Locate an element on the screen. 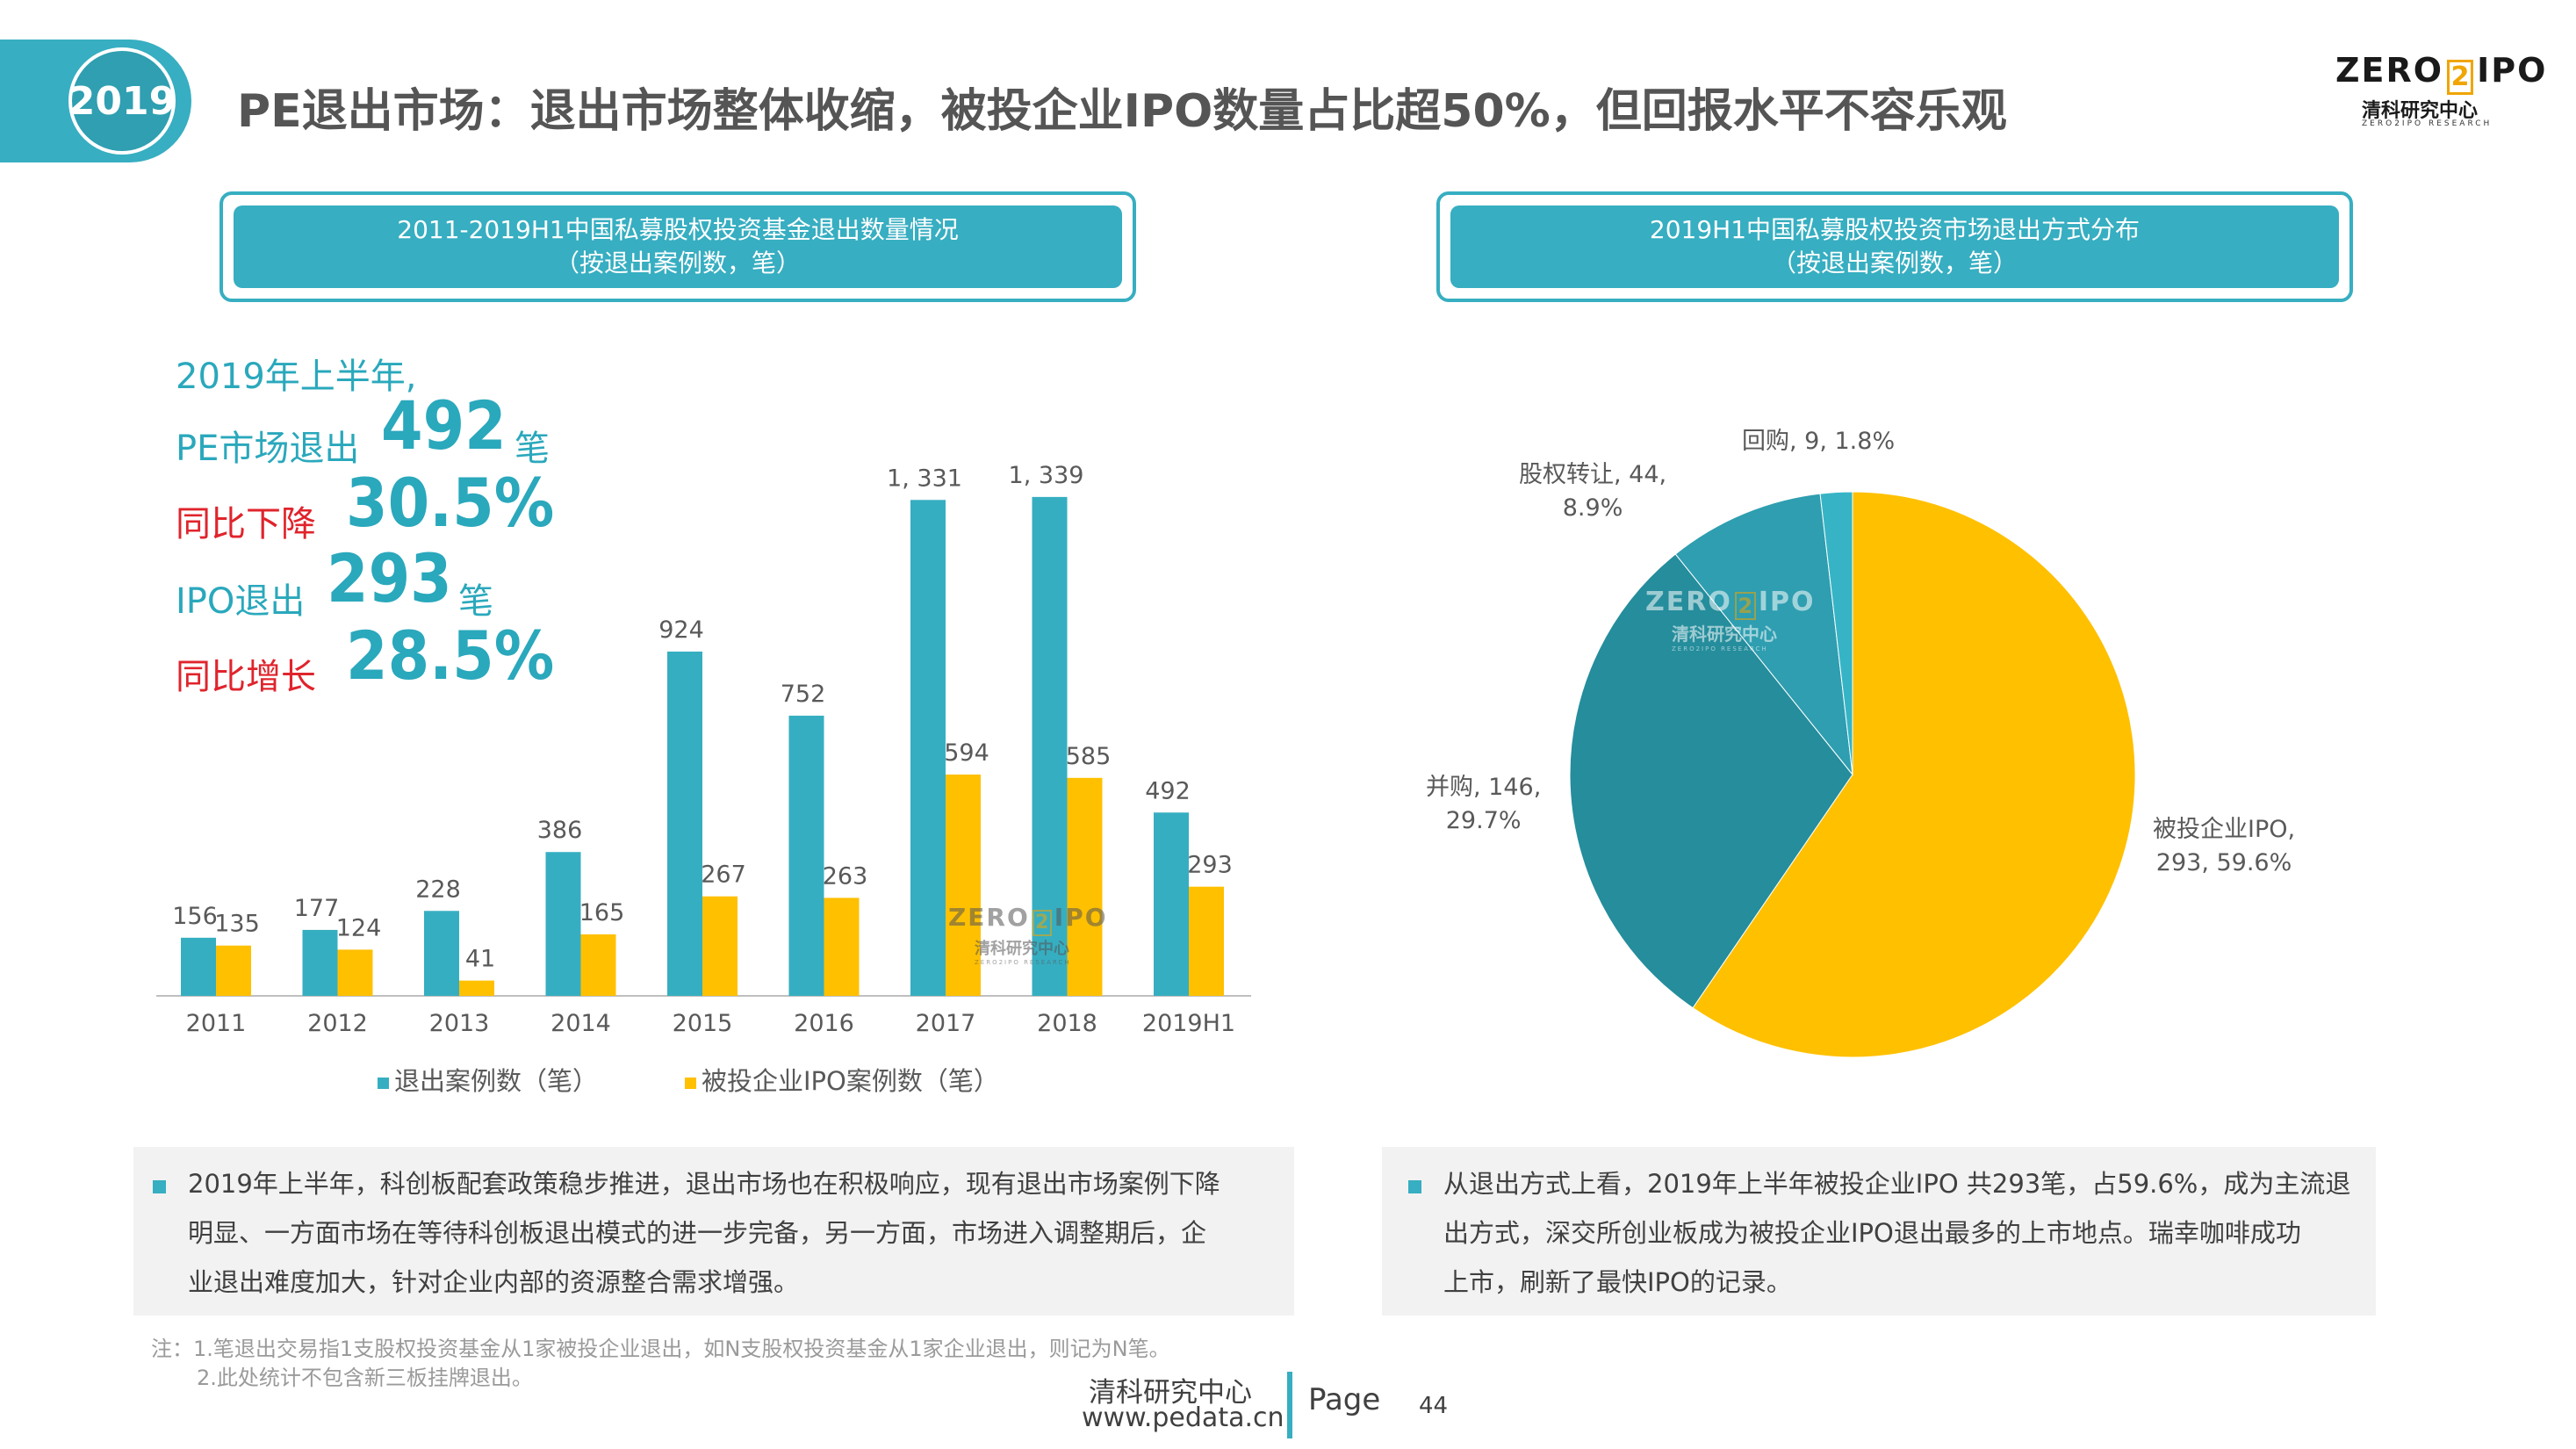  wm1-left: ZERO is located at coordinates (989, 917).